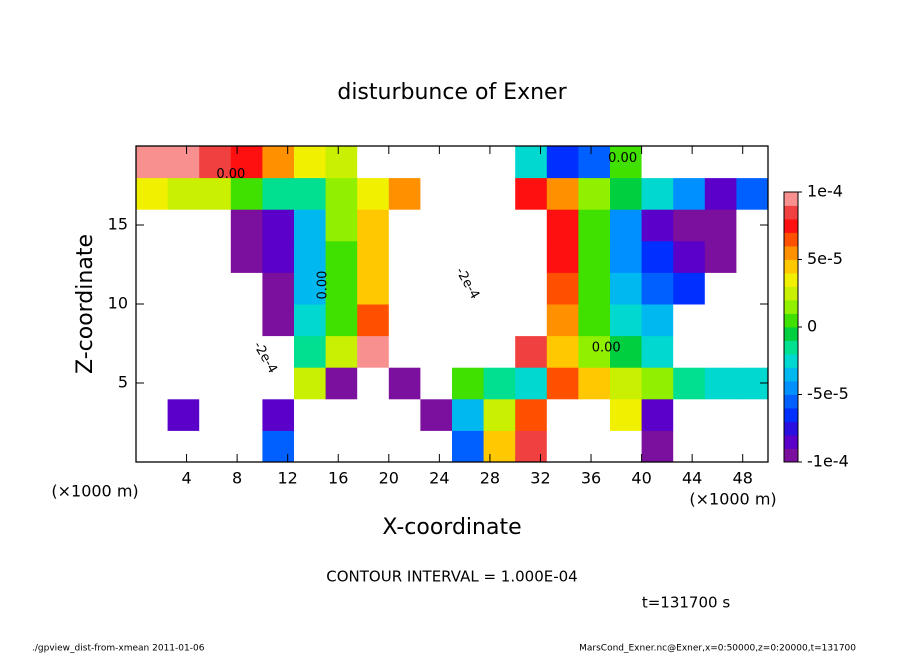 This screenshot has height=654, width=904. I want to click on x-tick-label: 20, so click(389, 478).